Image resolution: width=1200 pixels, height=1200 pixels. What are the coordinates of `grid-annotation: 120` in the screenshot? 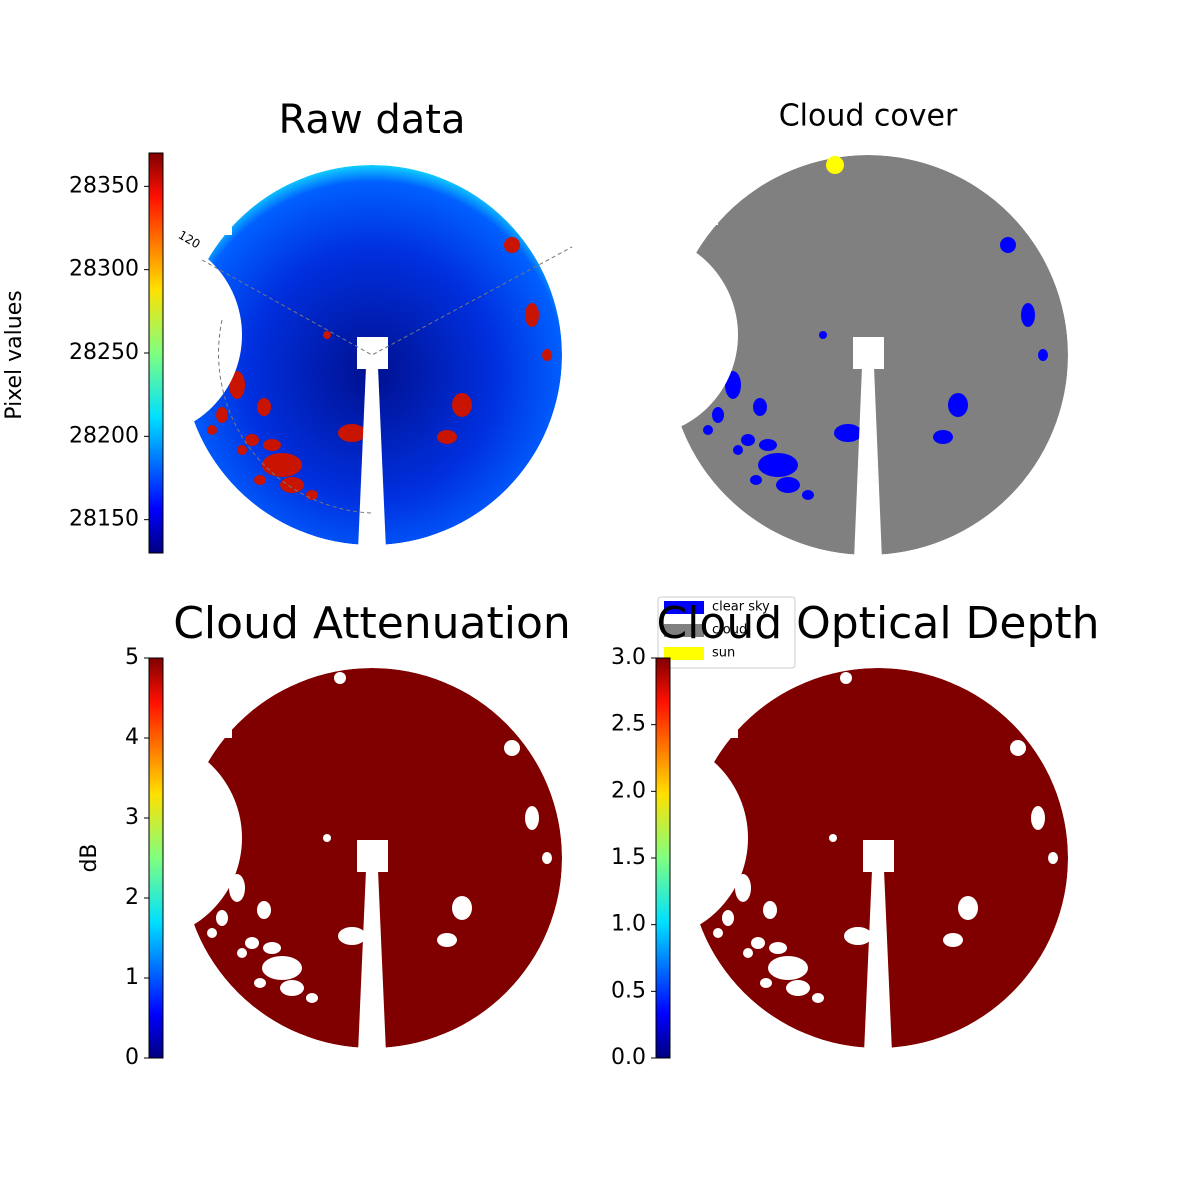 It's located at (189, 240).